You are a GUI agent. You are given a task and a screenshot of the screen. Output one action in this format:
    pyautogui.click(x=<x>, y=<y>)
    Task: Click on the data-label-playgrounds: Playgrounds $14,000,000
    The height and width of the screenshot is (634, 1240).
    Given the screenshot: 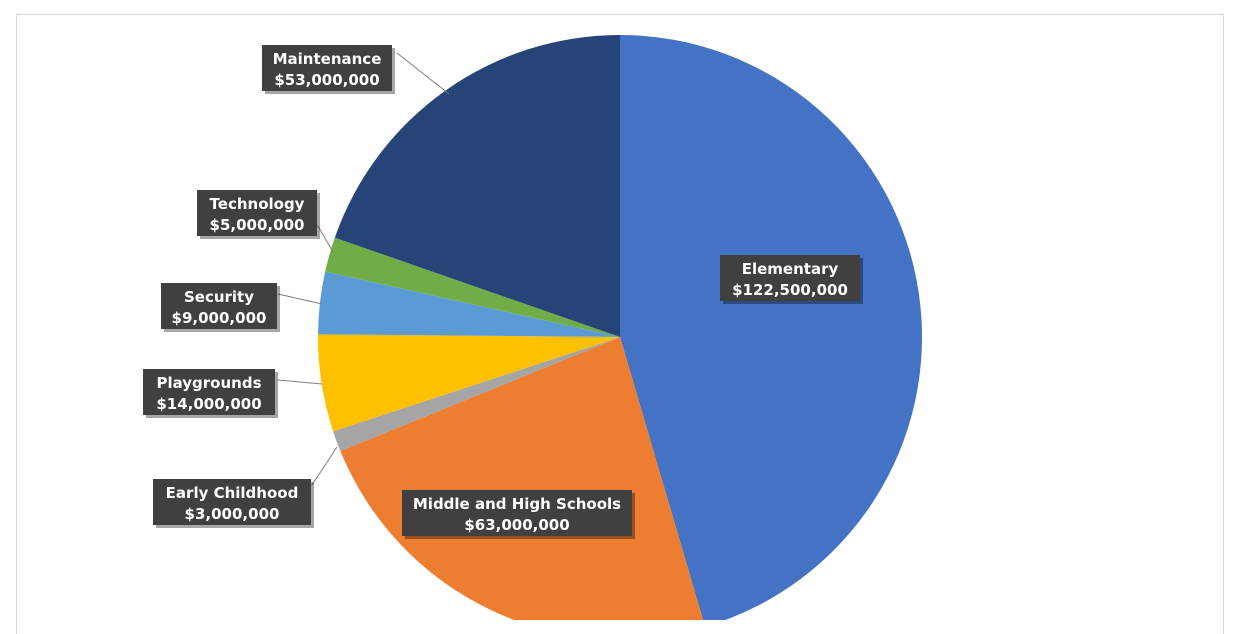 What is the action you would take?
    pyautogui.click(x=233, y=393)
    